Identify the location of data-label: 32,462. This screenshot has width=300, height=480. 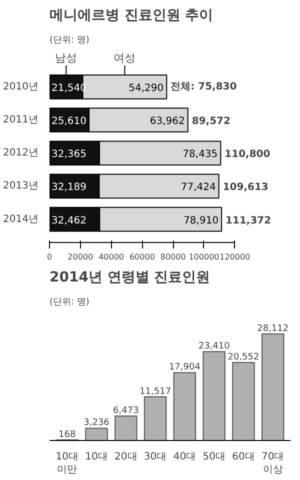
(69, 220).